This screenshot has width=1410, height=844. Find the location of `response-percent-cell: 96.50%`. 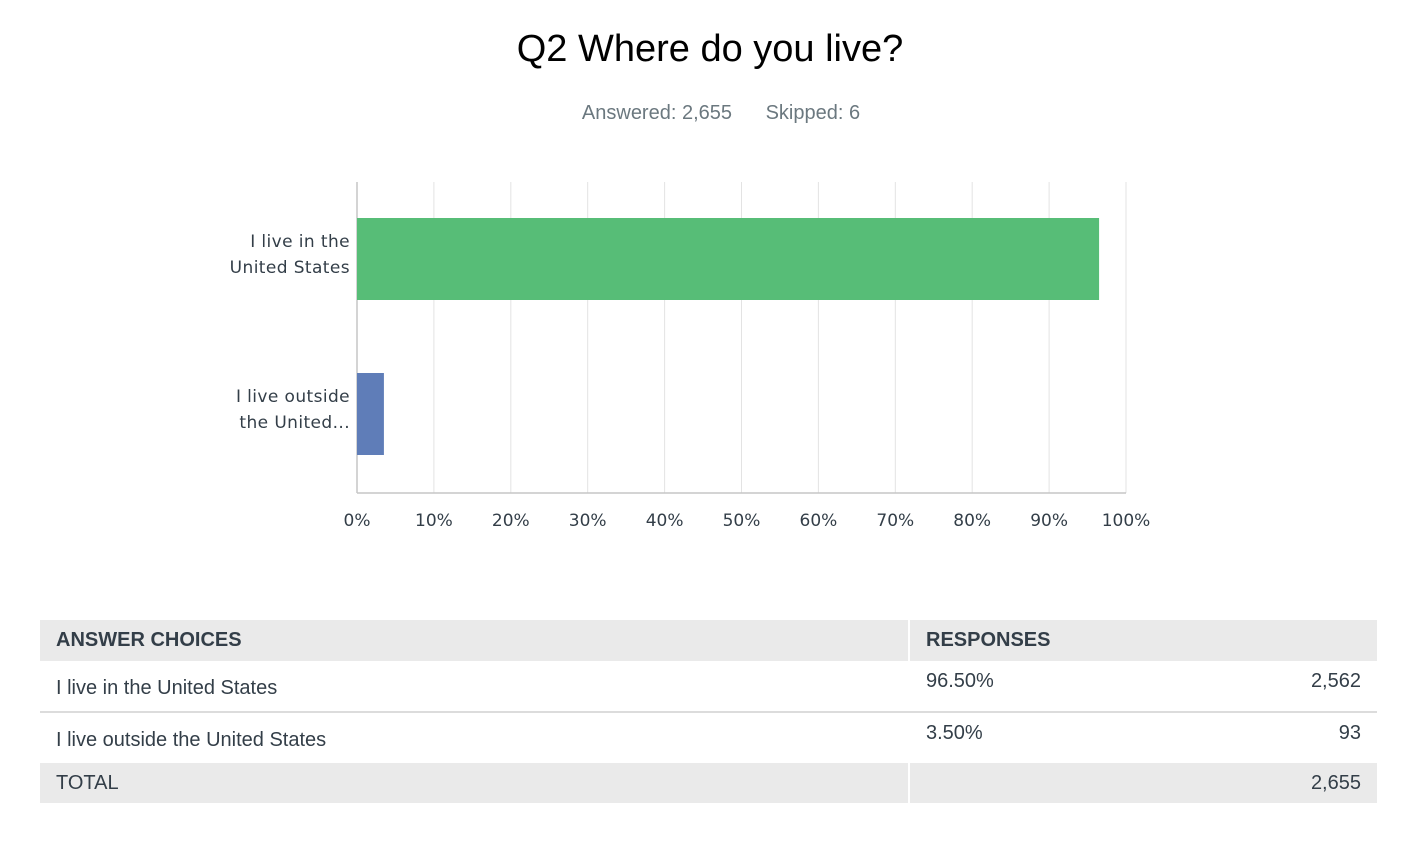

response-percent-cell: 96.50% is located at coordinates (1038, 687).